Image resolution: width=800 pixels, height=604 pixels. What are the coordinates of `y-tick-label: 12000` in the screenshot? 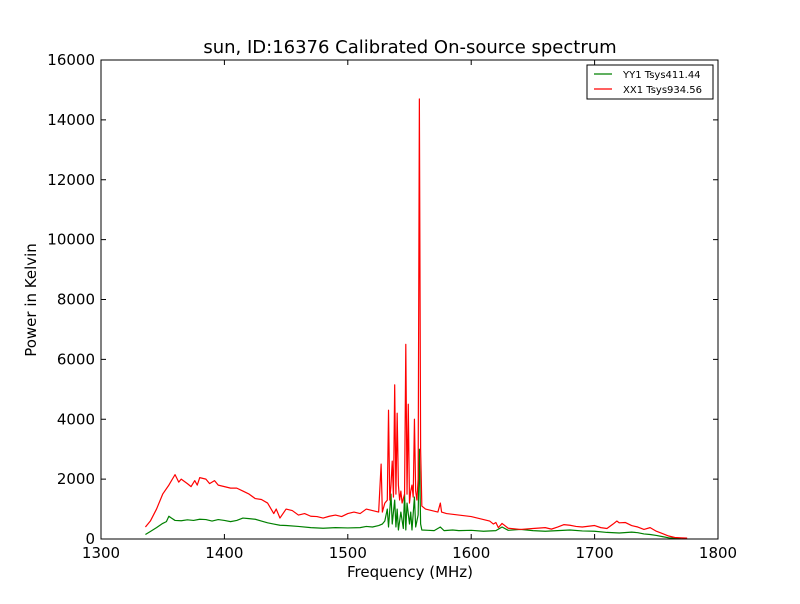 It's located at (71, 180).